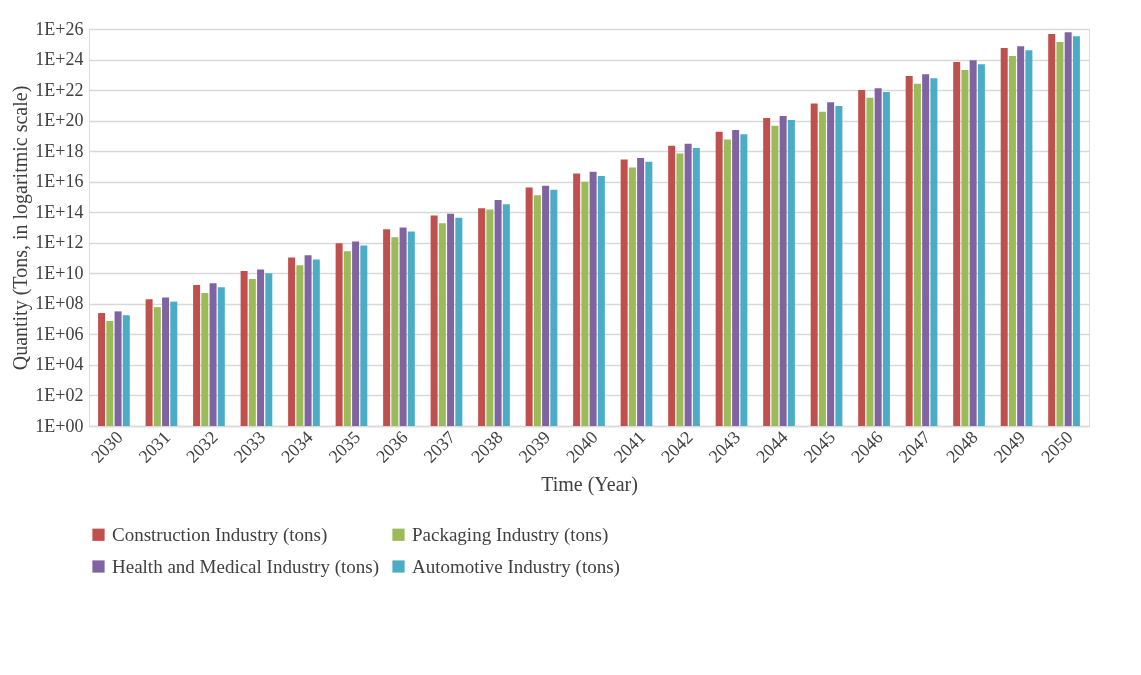 This screenshot has width=1141, height=675. What do you see at coordinates (59, 303) in the screenshot?
I see `y-tick-label: 1E+08` at bounding box center [59, 303].